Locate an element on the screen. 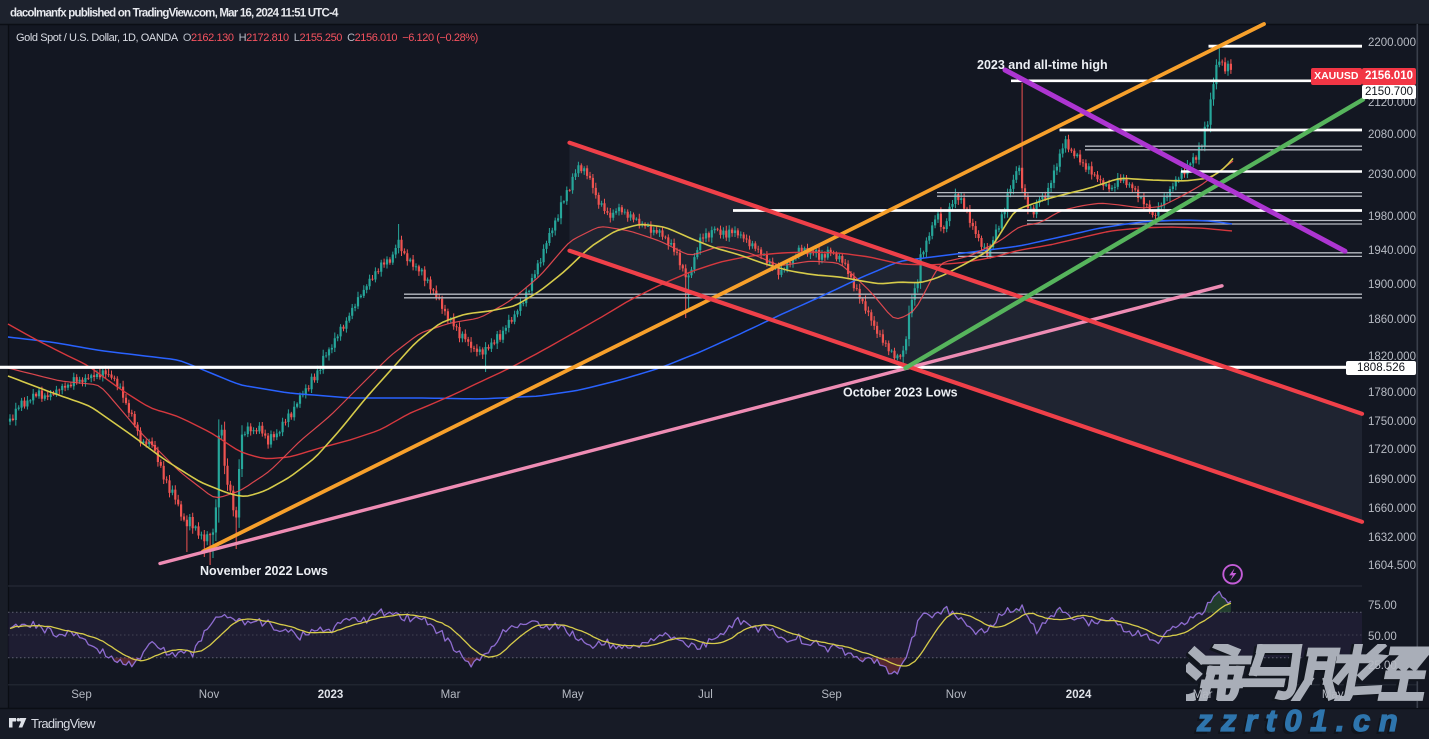  svg-text: 2023 and all-time high is located at coordinates (1042, 65).